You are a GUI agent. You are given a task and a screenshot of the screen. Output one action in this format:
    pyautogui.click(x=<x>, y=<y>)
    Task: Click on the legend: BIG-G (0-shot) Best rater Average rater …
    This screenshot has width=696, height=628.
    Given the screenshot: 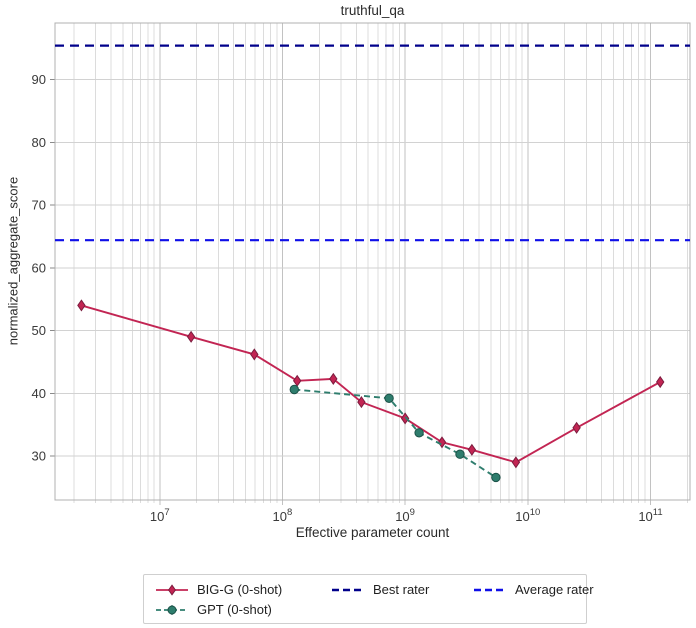 What is the action you would take?
    pyautogui.click(x=368, y=599)
    